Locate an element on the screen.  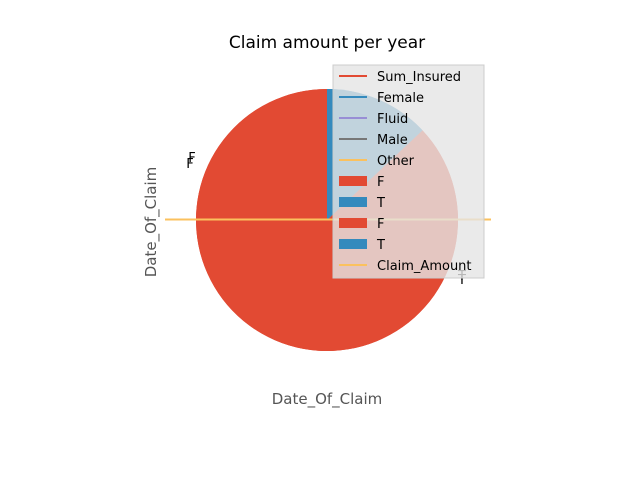
legend-entry-label: Other is located at coordinates (396, 161).